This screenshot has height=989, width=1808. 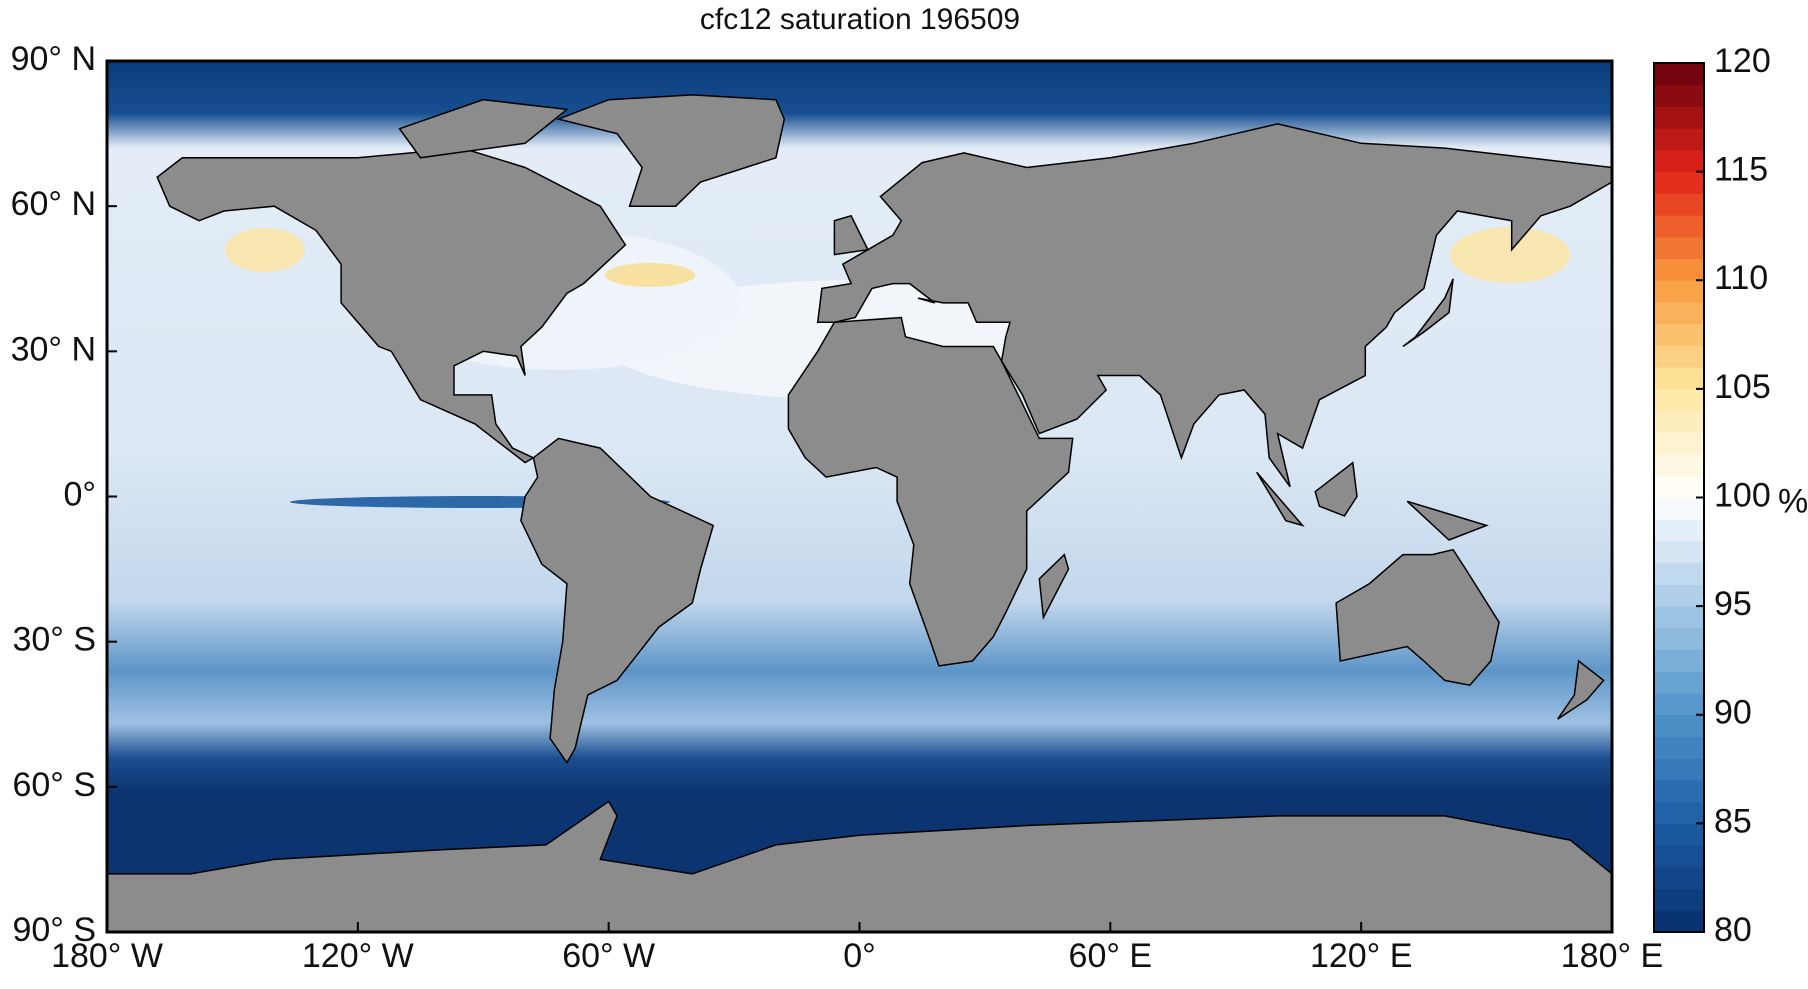 I want to click on colorbar-tick-label: 115, so click(x=1741, y=170).